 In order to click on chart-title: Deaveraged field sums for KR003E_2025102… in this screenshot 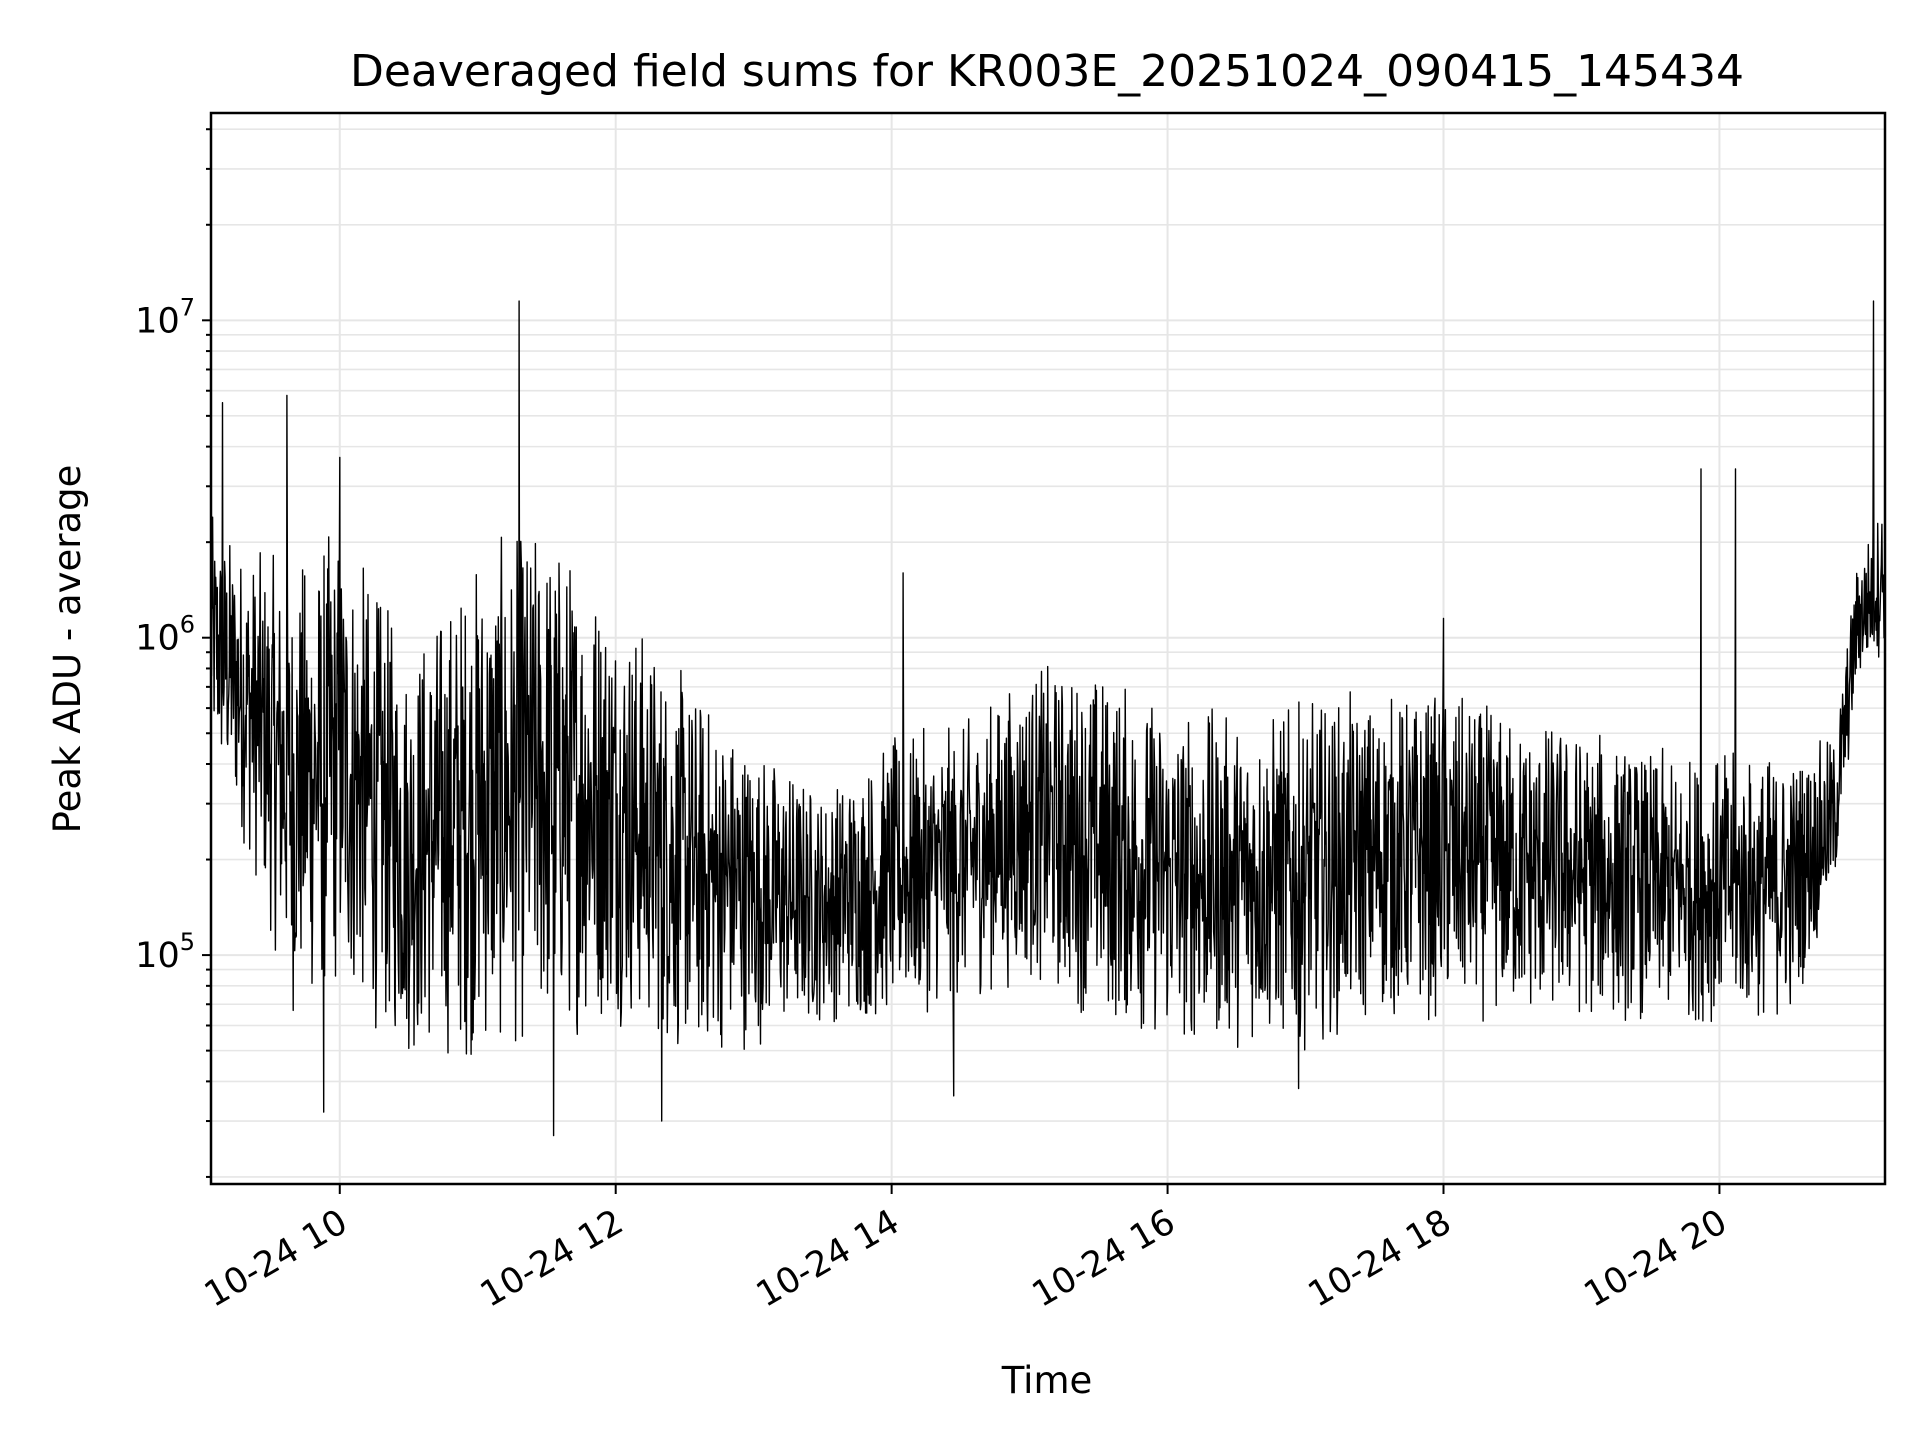, I will do `click(1047, 71)`.